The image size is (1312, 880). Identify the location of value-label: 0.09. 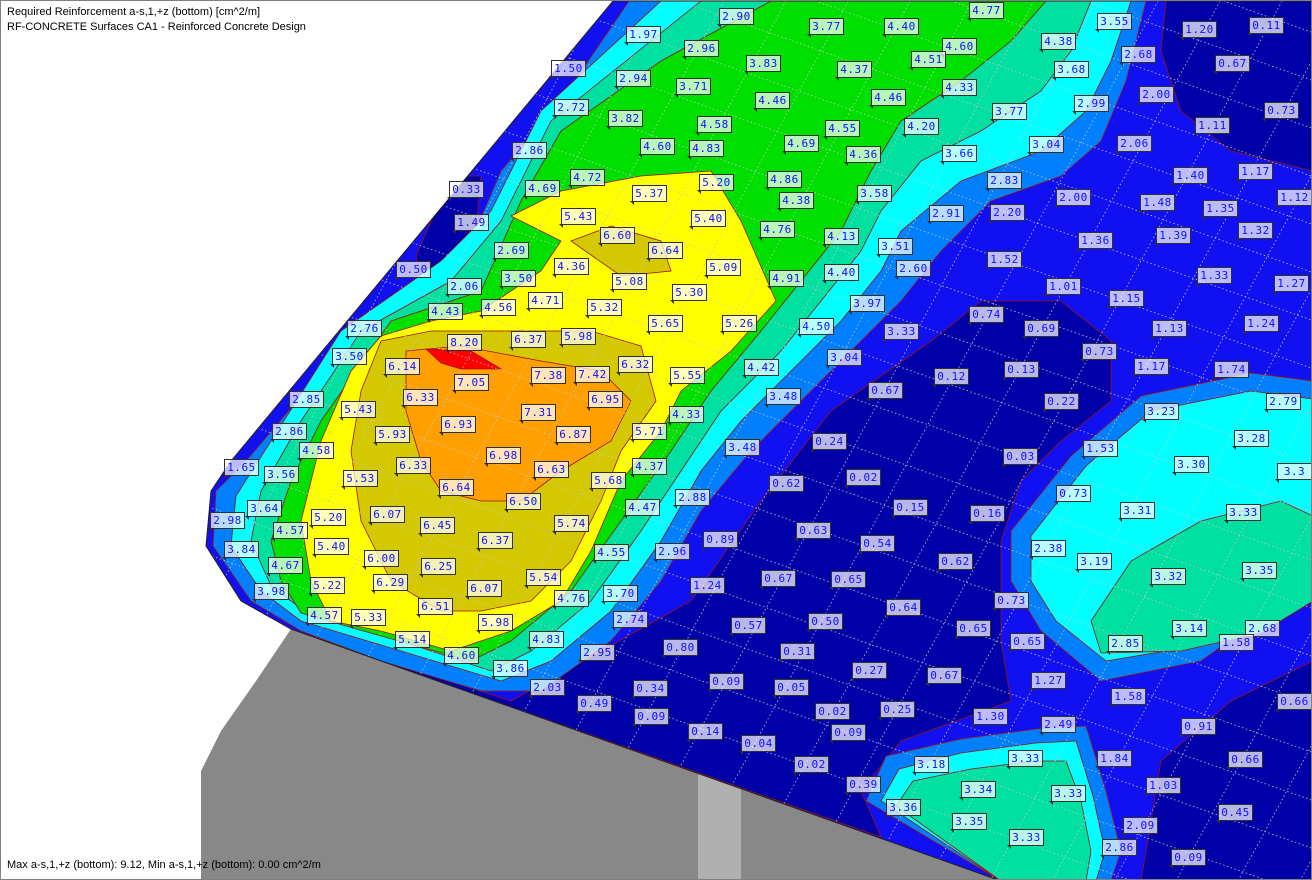
(1187, 859).